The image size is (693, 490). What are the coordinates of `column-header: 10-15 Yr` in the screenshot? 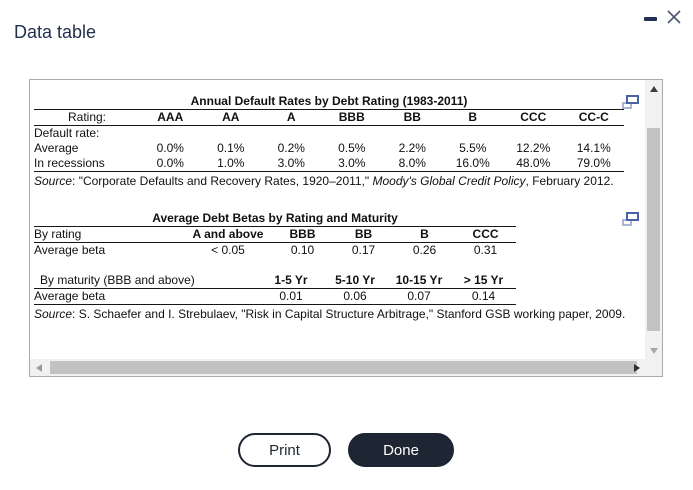 It's located at (419, 281).